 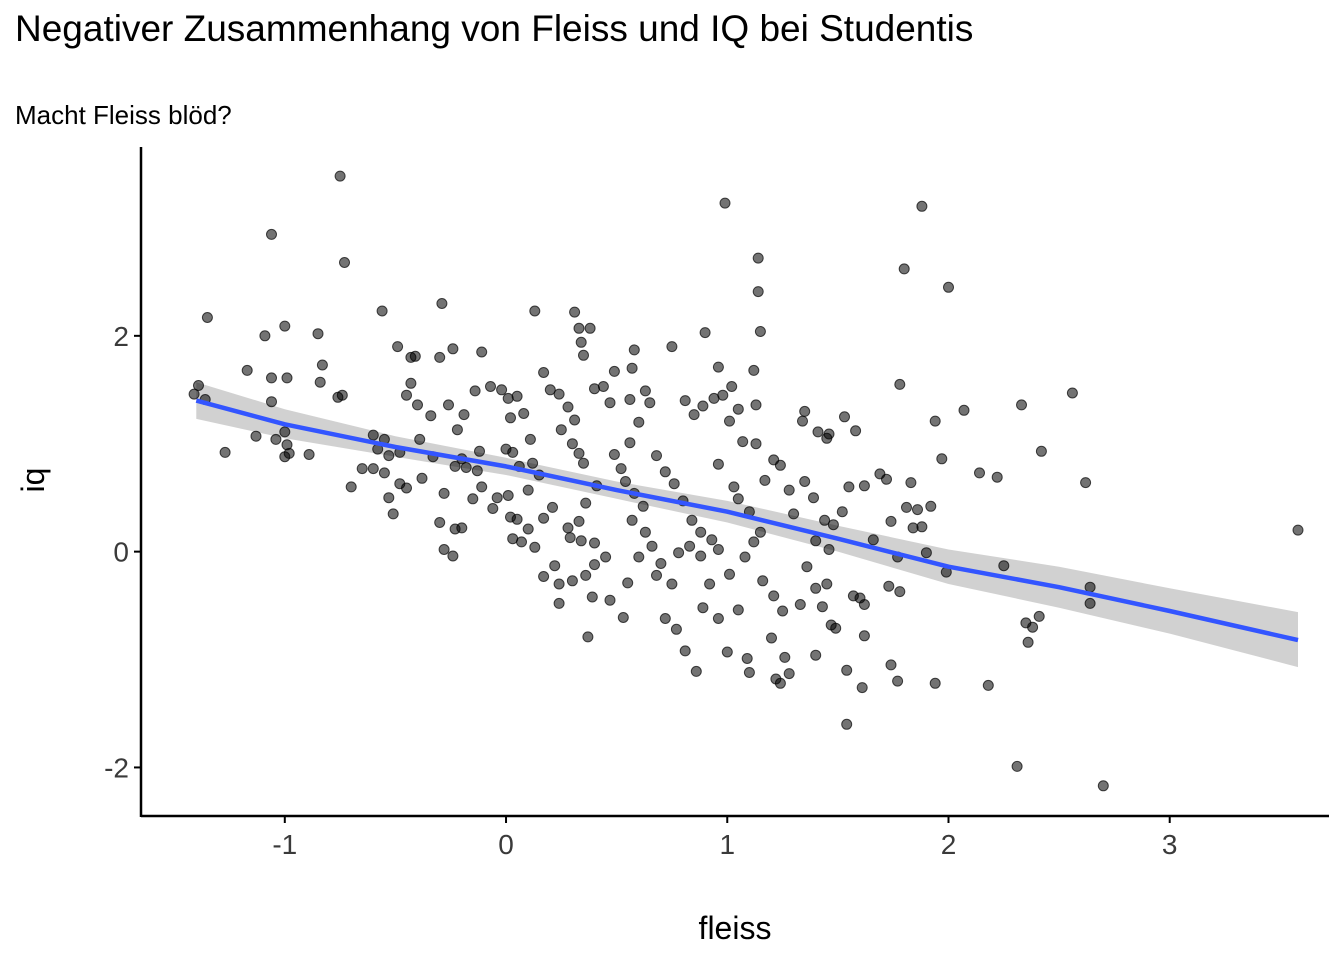 I want to click on x-tick-label: 0, so click(x=506, y=844).